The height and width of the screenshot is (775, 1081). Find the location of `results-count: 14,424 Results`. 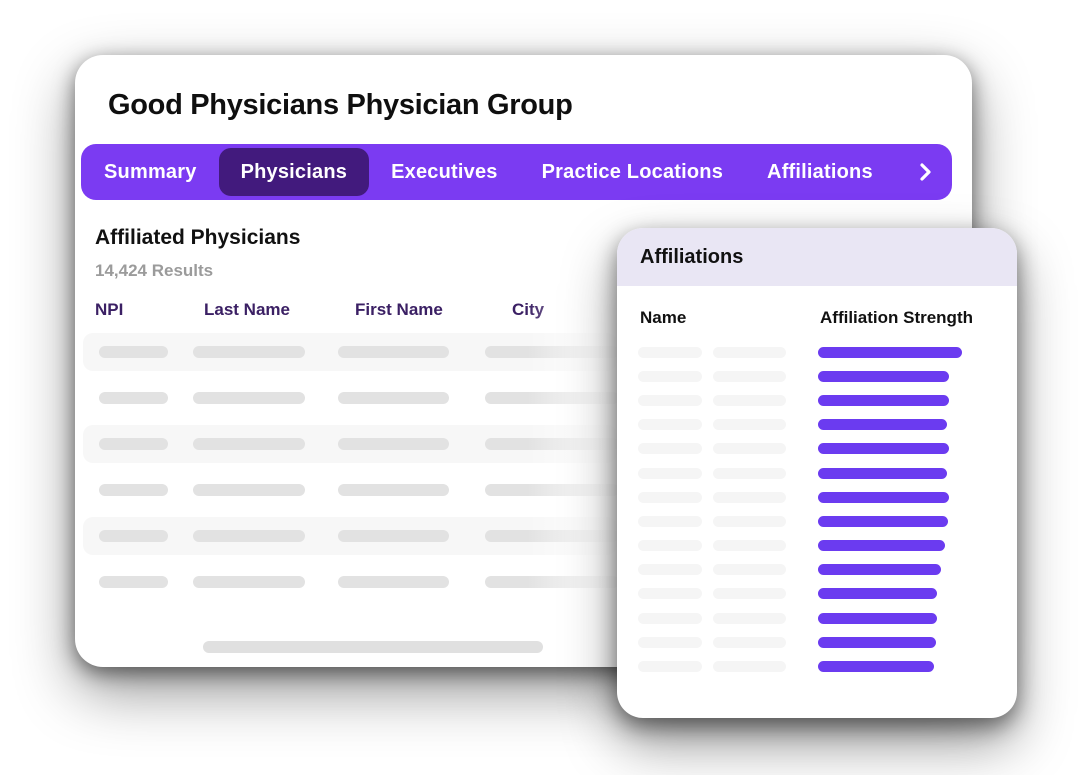

results-count: 14,424 Results is located at coordinates (154, 270).